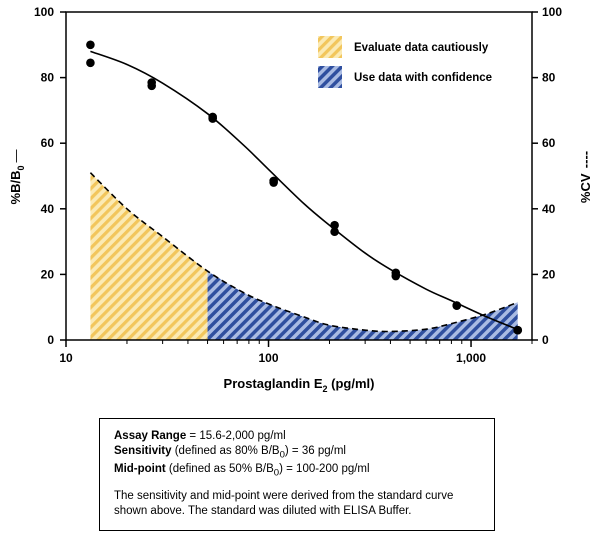 The width and height of the screenshot is (598, 540). What do you see at coordinates (149, 256) in the screenshot?
I see `caution-region` at bounding box center [149, 256].